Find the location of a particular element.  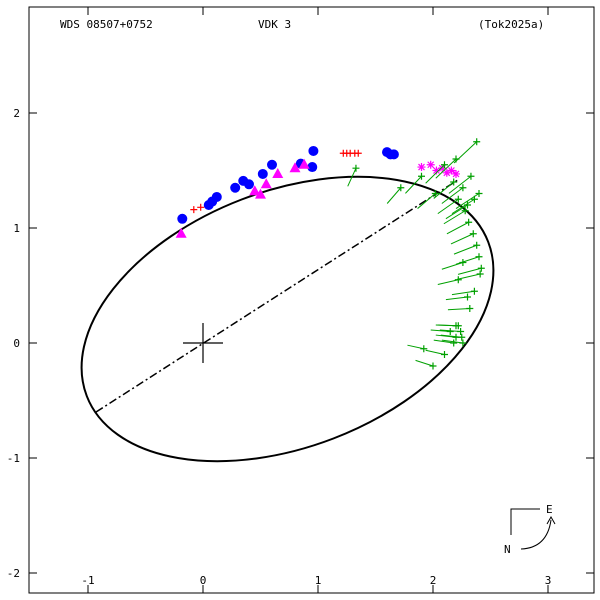

x-tick-label: 1 is located at coordinates (318, 580).